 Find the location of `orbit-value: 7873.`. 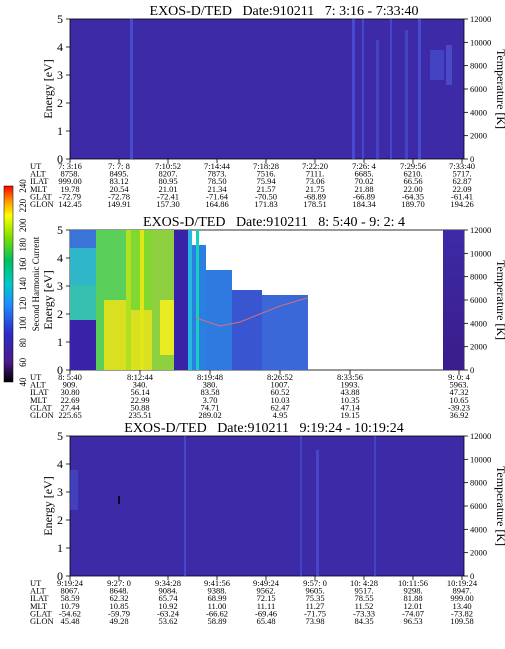

orbit-value: 7873. is located at coordinates (216, 174).